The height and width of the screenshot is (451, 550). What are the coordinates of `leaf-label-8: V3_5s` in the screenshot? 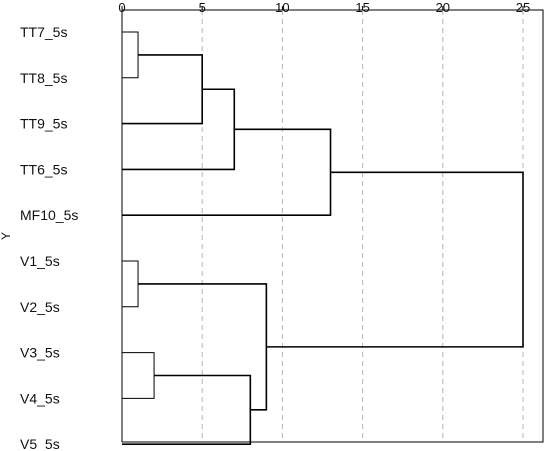 It's located at (40, 353).